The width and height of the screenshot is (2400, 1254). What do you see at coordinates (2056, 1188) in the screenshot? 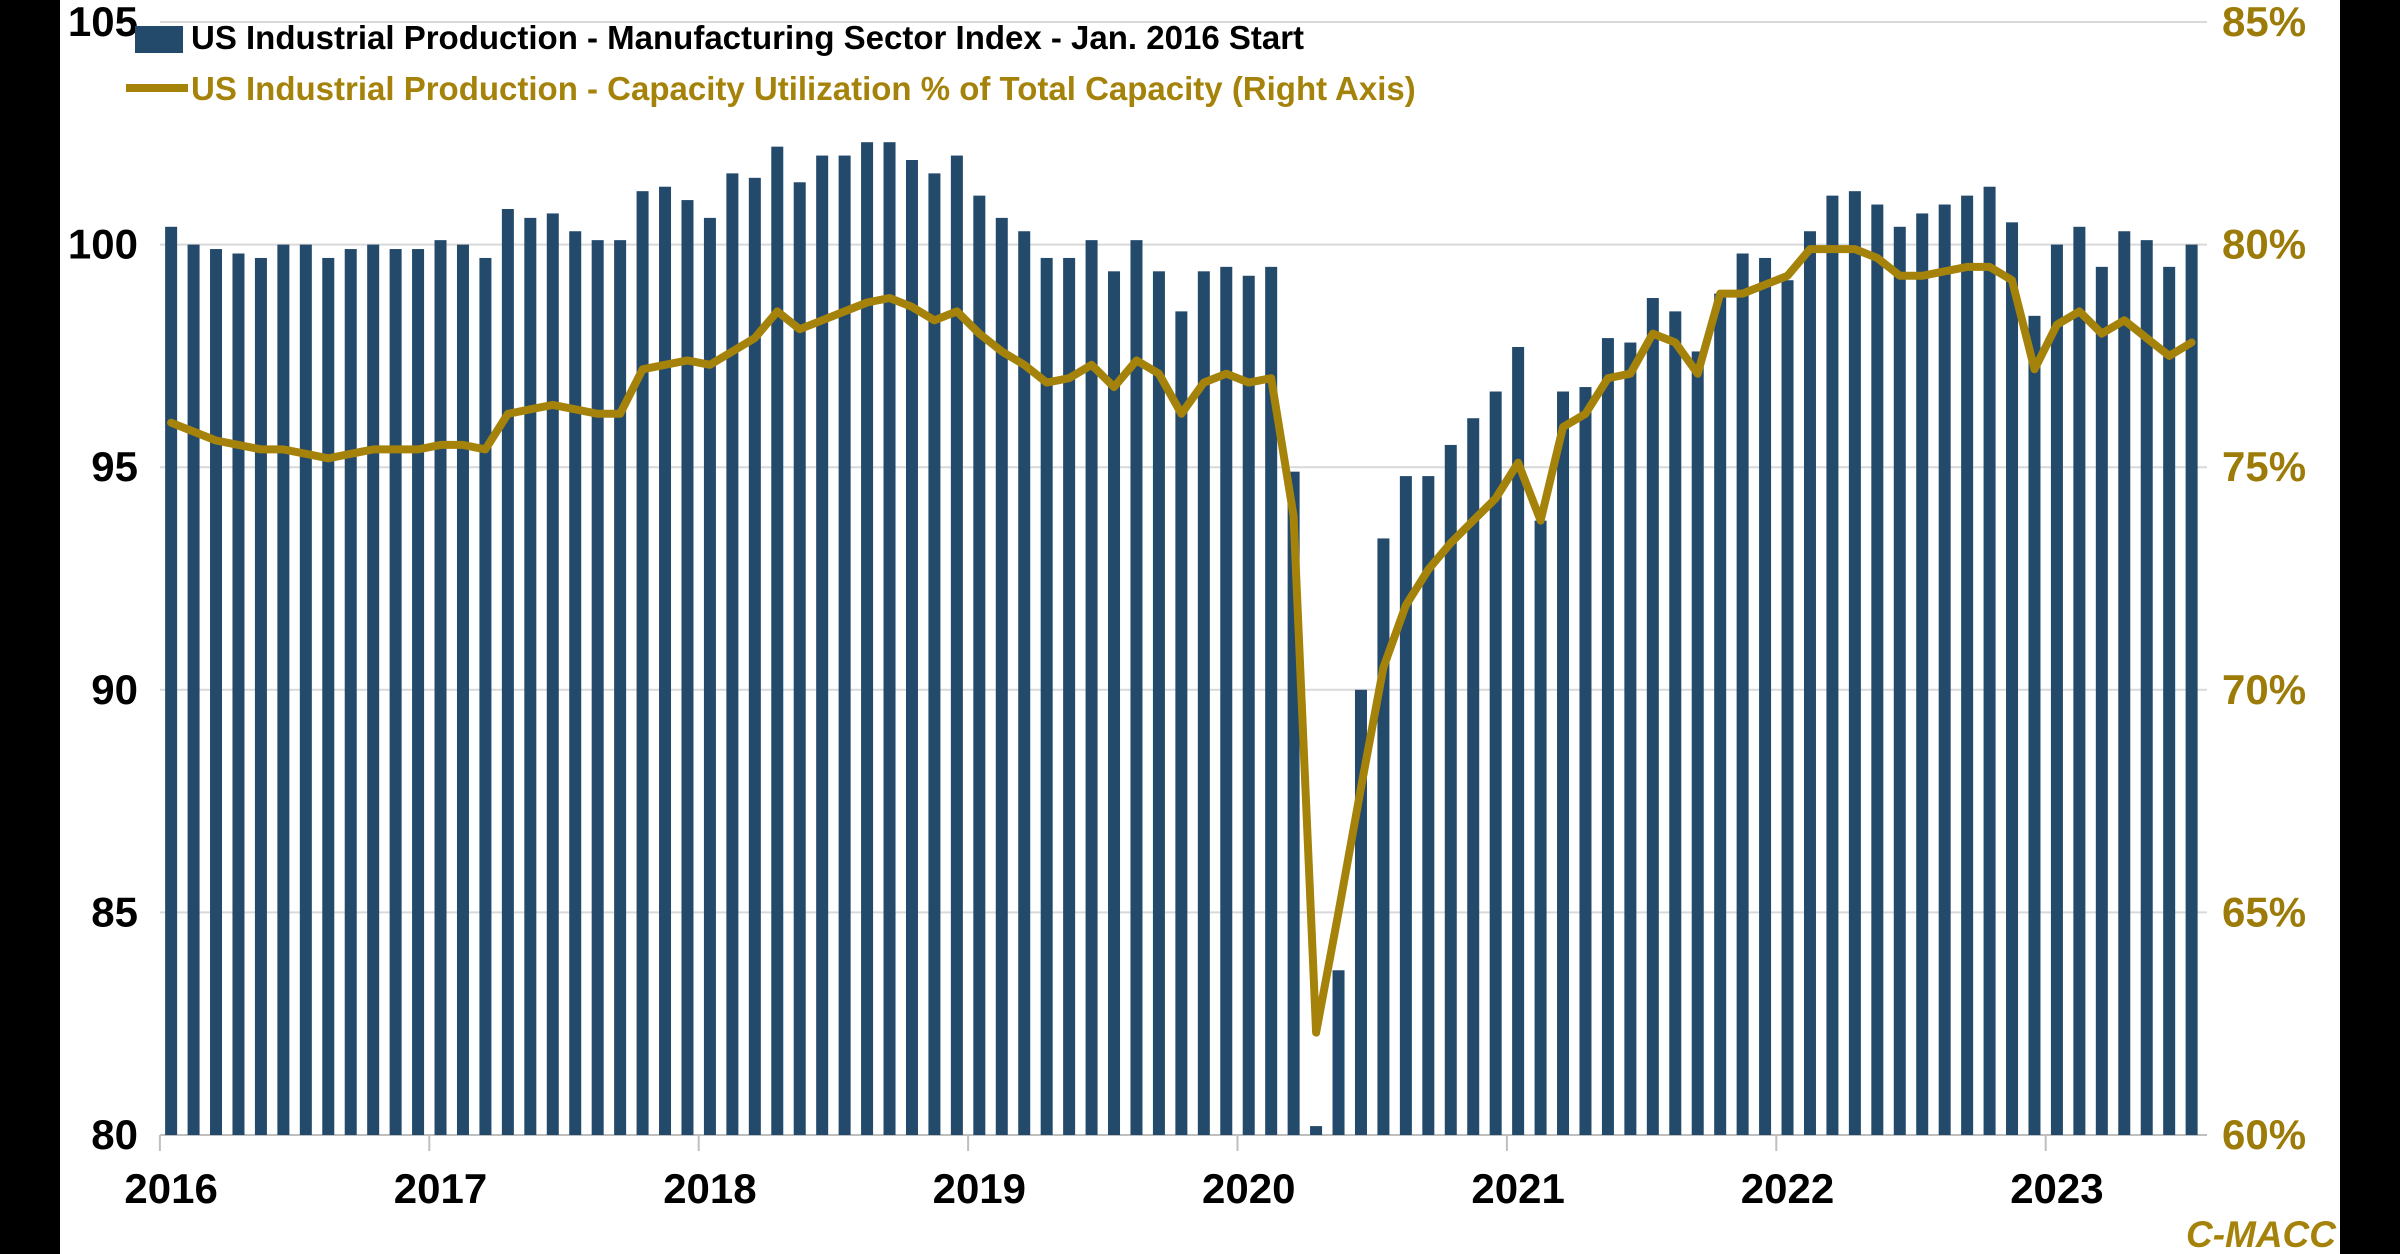
I see `x-axis-year-label: 2023` at bounding box center [2056, 1188].